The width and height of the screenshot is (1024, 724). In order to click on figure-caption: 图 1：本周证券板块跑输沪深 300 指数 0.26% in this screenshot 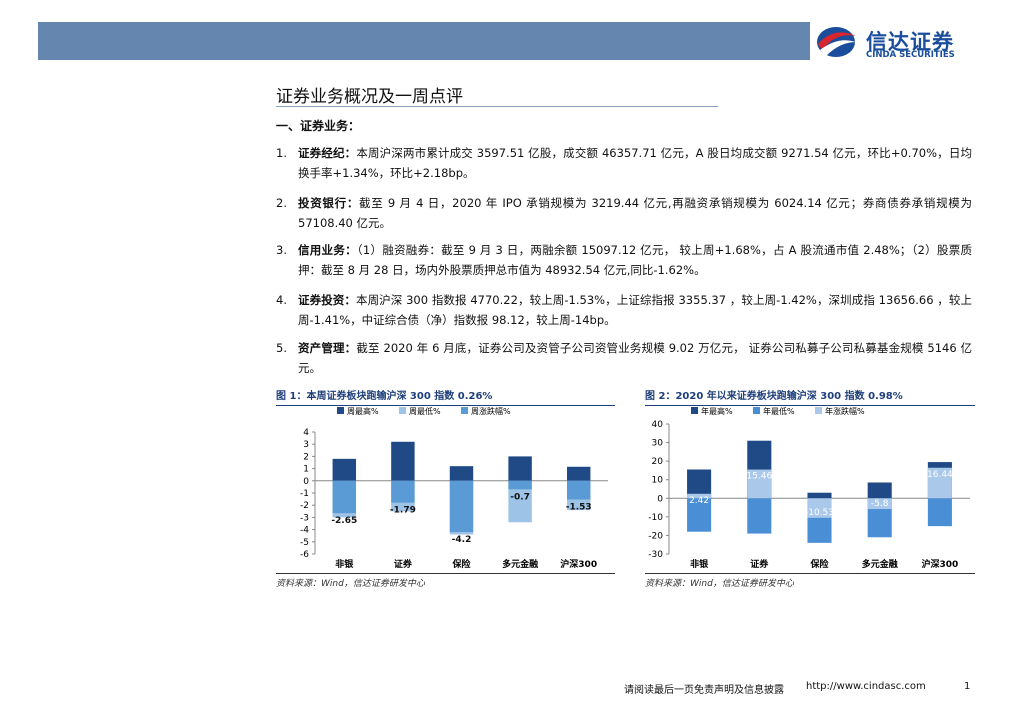, I will do `click(445, 396)`.